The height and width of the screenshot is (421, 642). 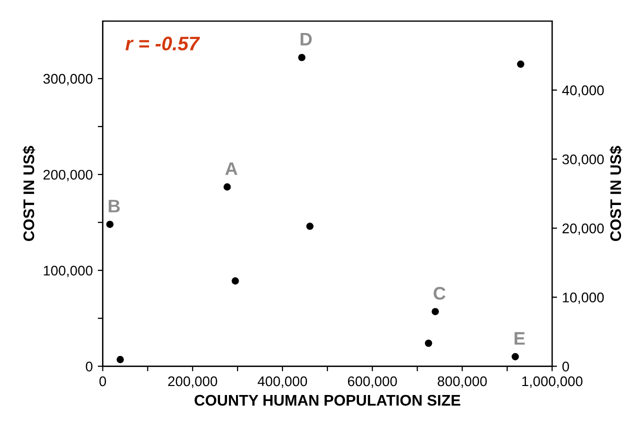 What do you see at coordinates (519, 338) in the screenshot?
I see `annotation: E` at bounding box center [519, 338].